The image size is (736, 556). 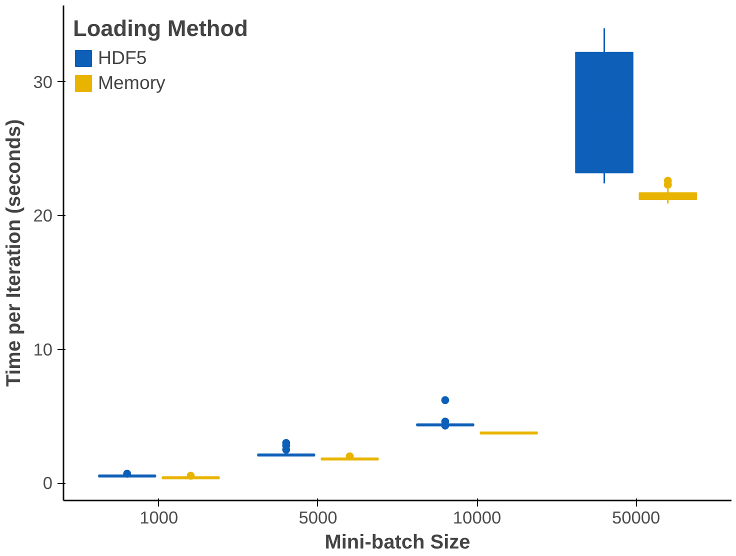 I want to click on x-tick-label: 1000, so click(x=159, y=518).